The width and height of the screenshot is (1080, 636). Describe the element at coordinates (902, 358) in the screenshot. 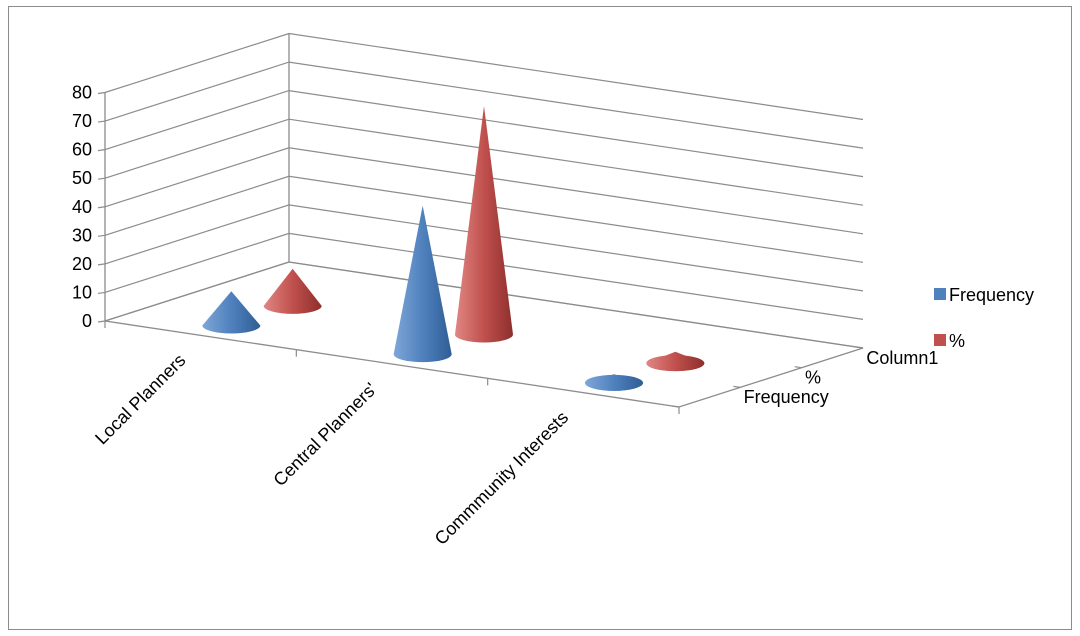

I see `depth-label: Column1` at that location.